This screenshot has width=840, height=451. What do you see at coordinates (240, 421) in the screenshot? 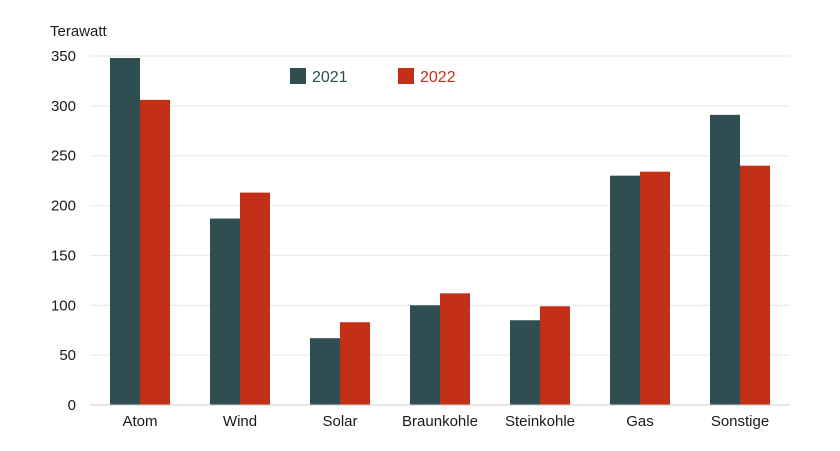
I see `x-tick-label: Wind` at bounding box center [240, 421].